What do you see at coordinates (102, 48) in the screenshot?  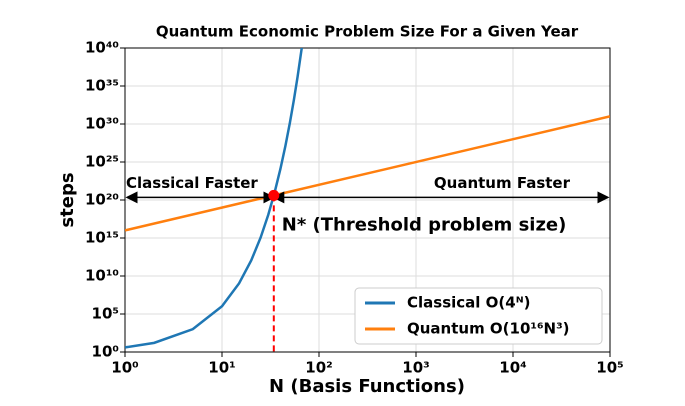 I see `y-tick-label: 10⁴⁰` at bounding box center [102, 48].